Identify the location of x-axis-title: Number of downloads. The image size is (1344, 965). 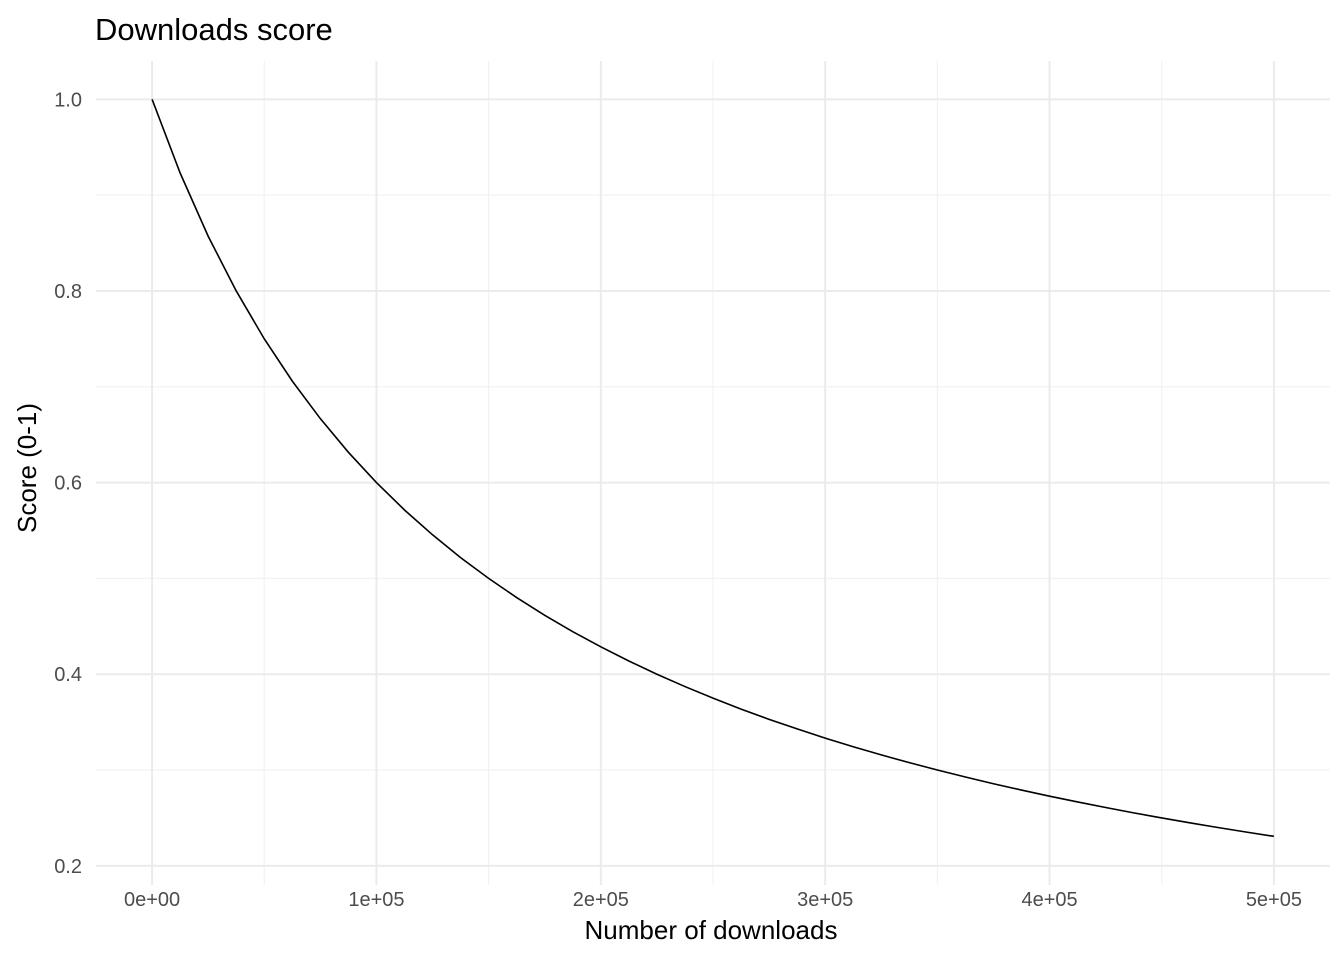
(711, 930).